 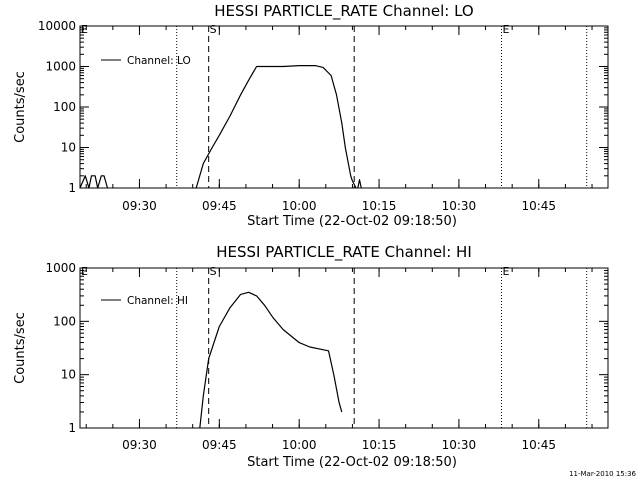 I want to click on chart-title: HESSI PARTICLE_RATE Channel: HI, so click(x=344, y=252).